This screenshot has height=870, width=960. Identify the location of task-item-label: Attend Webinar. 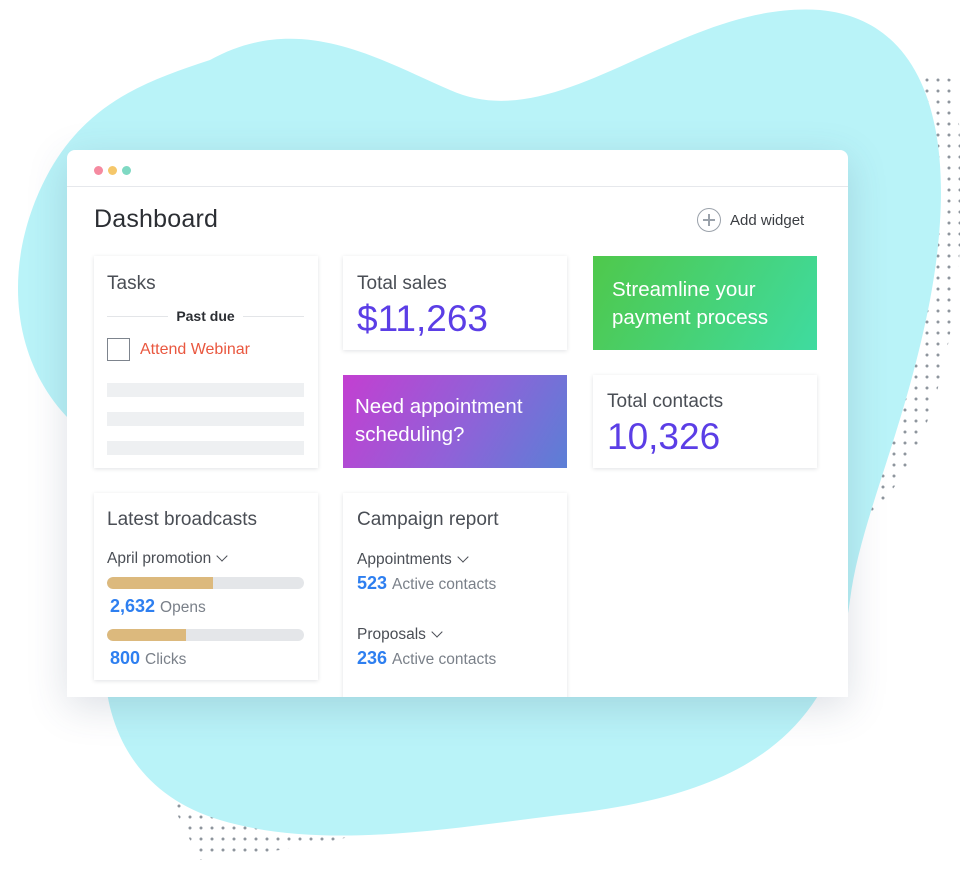
(195, 349).